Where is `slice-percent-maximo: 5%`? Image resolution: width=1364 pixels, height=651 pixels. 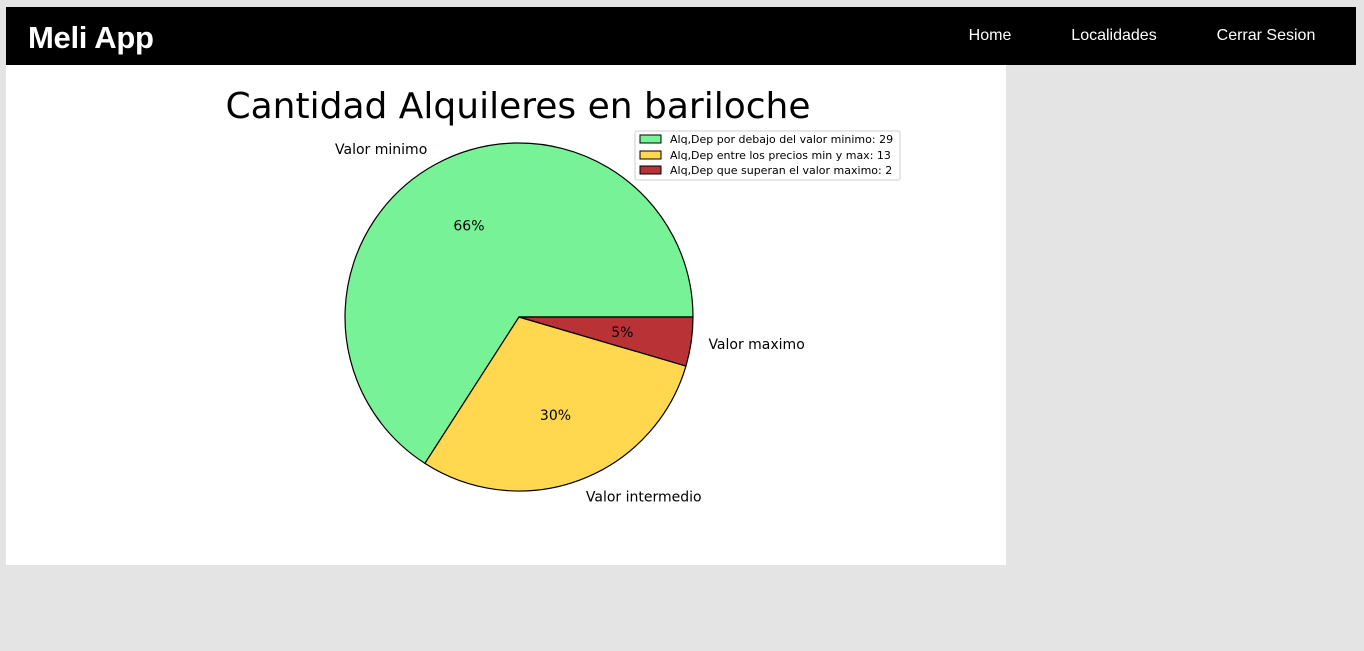
slice-percent-maximo: 5% is located at coordinates (622, 333).